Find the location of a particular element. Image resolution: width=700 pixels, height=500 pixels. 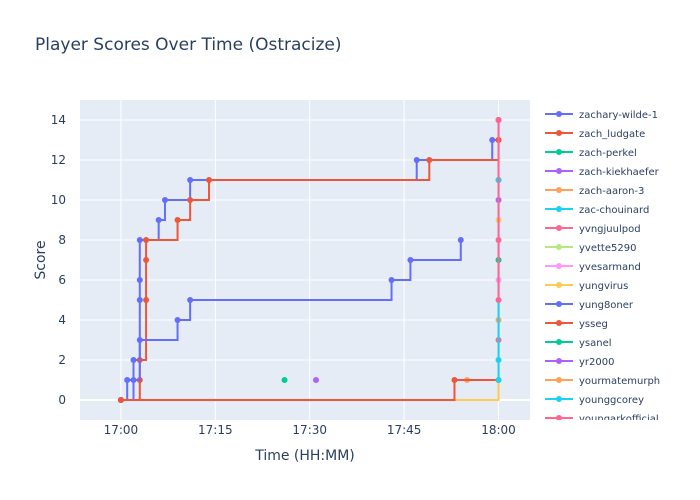

y-tick-label: 4 is located at coordinates (62, 320).